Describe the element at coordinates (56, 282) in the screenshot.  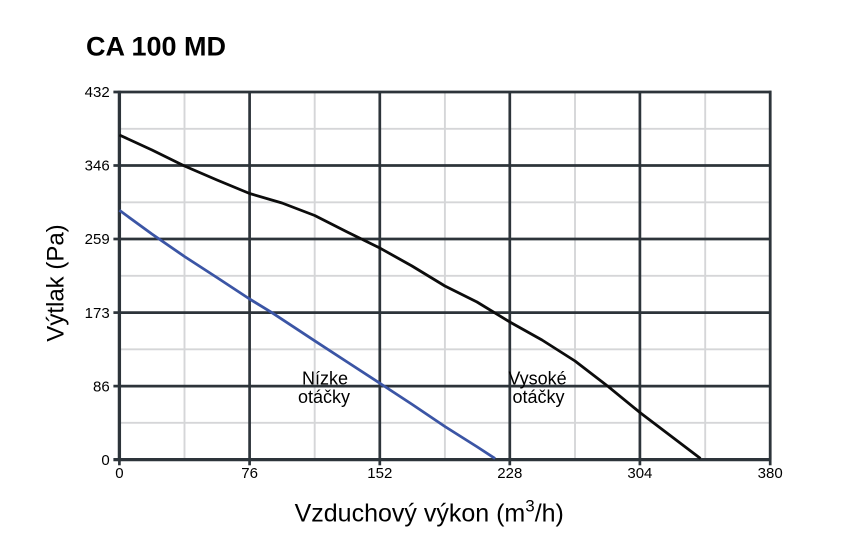
I see `svg-text: Výtlak (Pa)` at that location.